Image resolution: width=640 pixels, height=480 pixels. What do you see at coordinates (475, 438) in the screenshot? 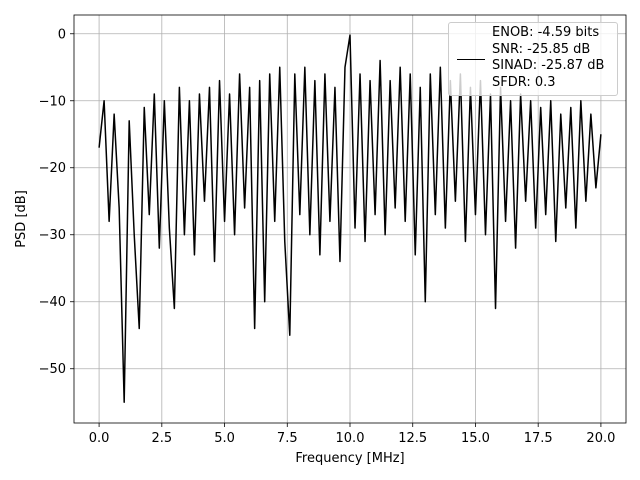
I see `x-tick-label: 15.0` at bounding box center [475, 438].